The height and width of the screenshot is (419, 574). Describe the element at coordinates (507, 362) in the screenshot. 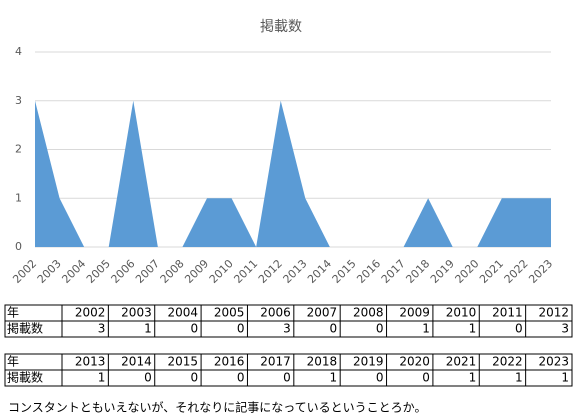

I see `table-year: 2022` at that location.